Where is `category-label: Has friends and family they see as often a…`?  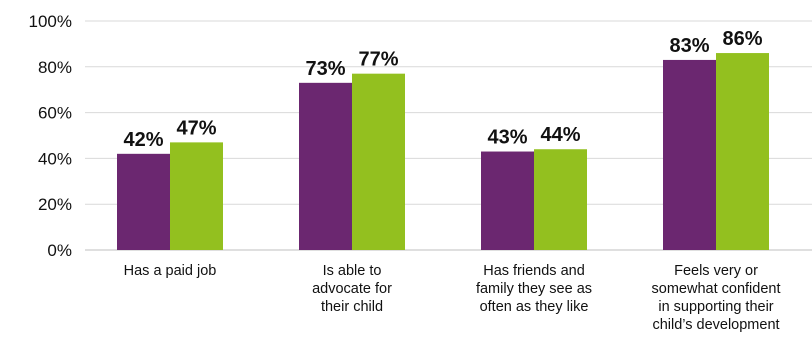
category-label: Has friends and family they see as often a… is located at coordinates (534, 289).